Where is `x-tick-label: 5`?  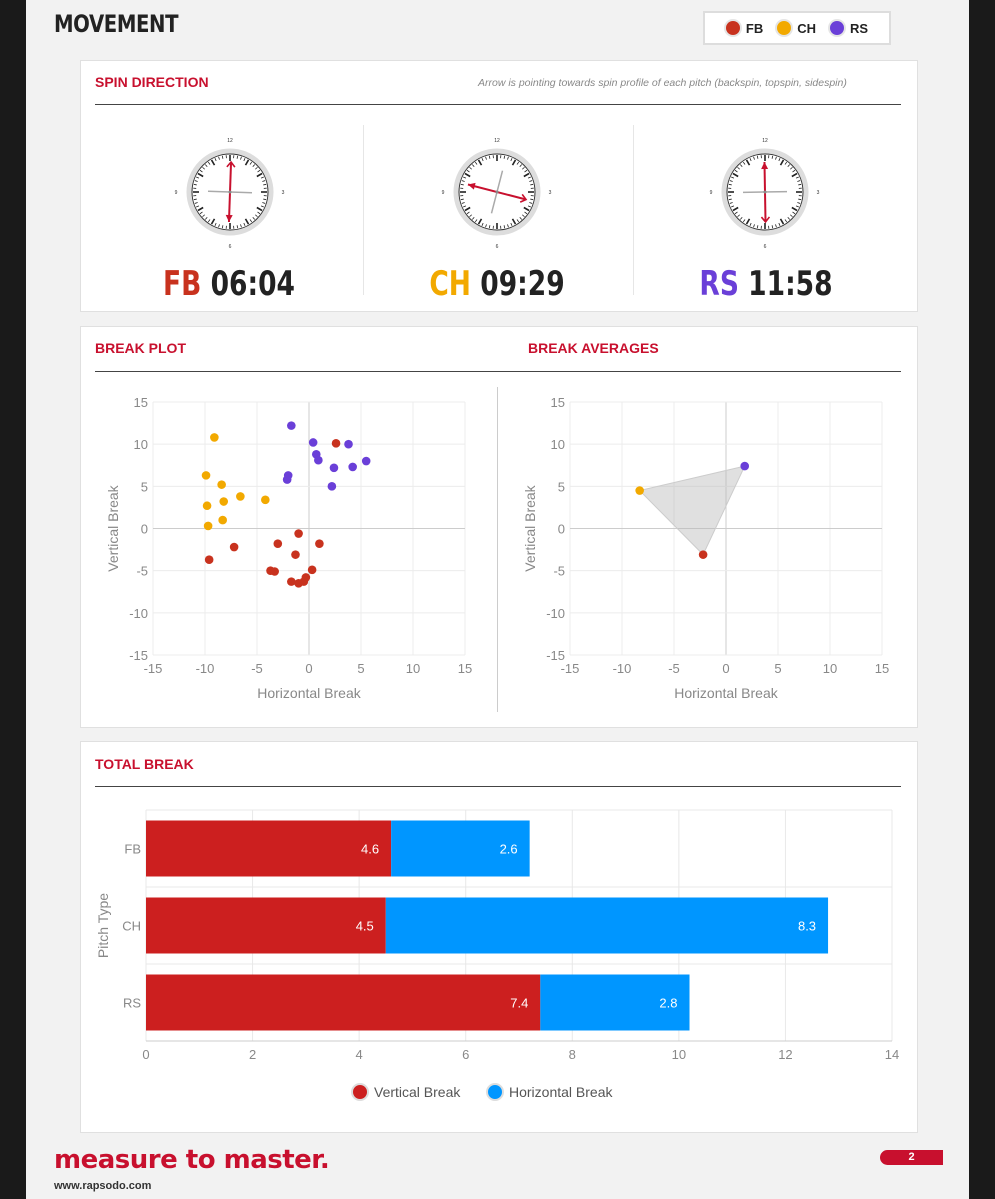
x-tick-label: 5 is located at coordinates (360, 668).